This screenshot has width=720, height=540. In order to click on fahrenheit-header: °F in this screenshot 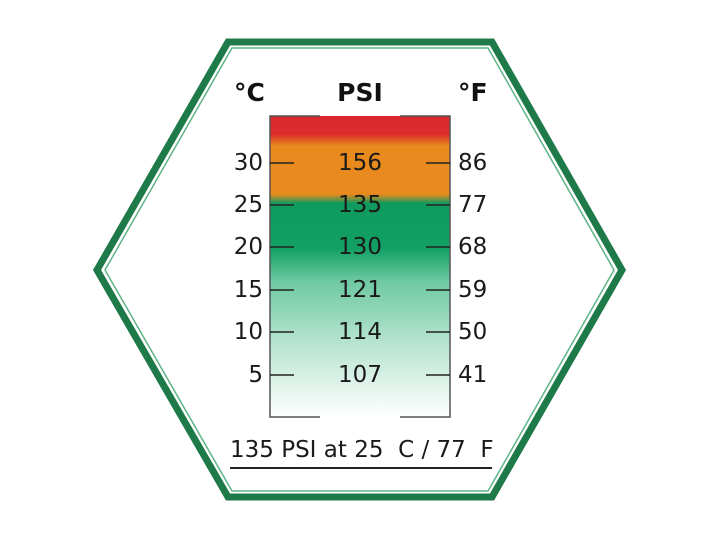, I will do `click(473, 92)`.